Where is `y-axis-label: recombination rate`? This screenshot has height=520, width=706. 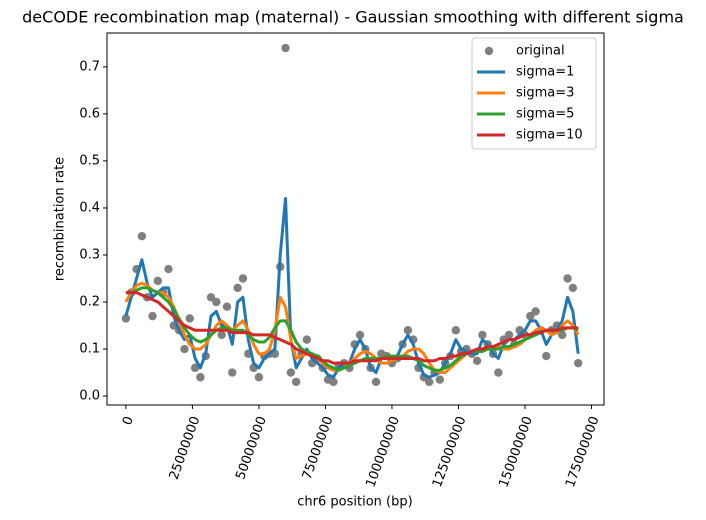 y-axis-label: recombination rate is located at coordinates (60, 219).